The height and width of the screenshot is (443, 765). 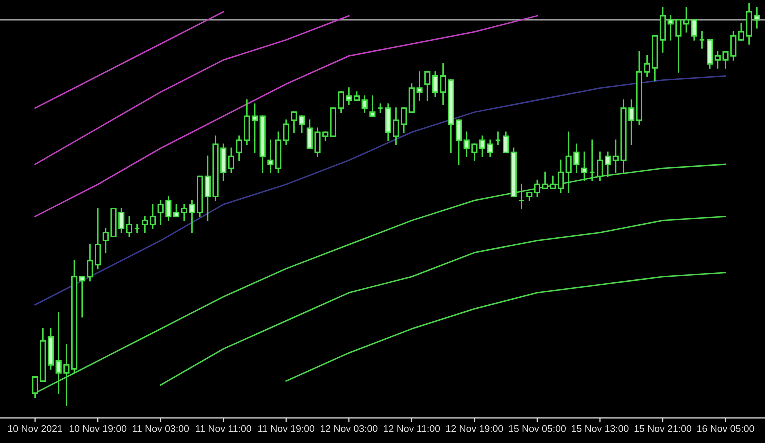 I want to click on x-tick-label: 11 Nov 19:00, so click(x=286, y=428).